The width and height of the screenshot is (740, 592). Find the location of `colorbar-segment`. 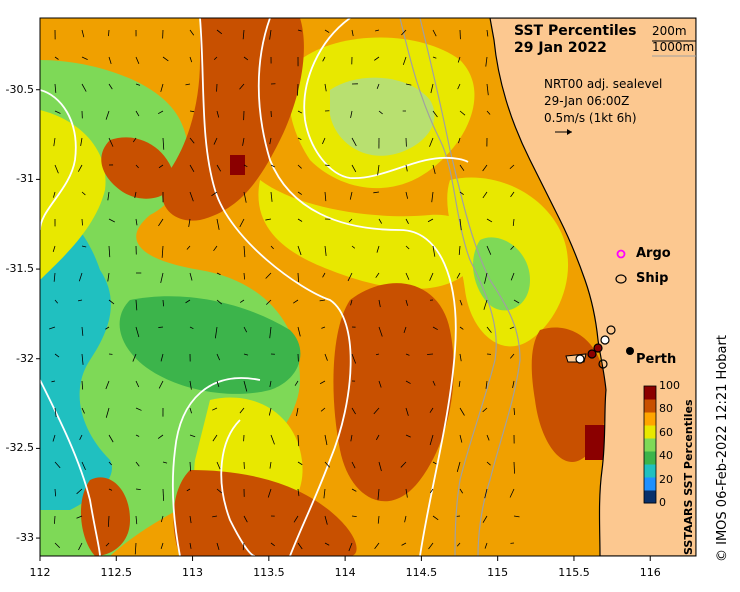

colorbar-segment is located at coordinates (650, 471).